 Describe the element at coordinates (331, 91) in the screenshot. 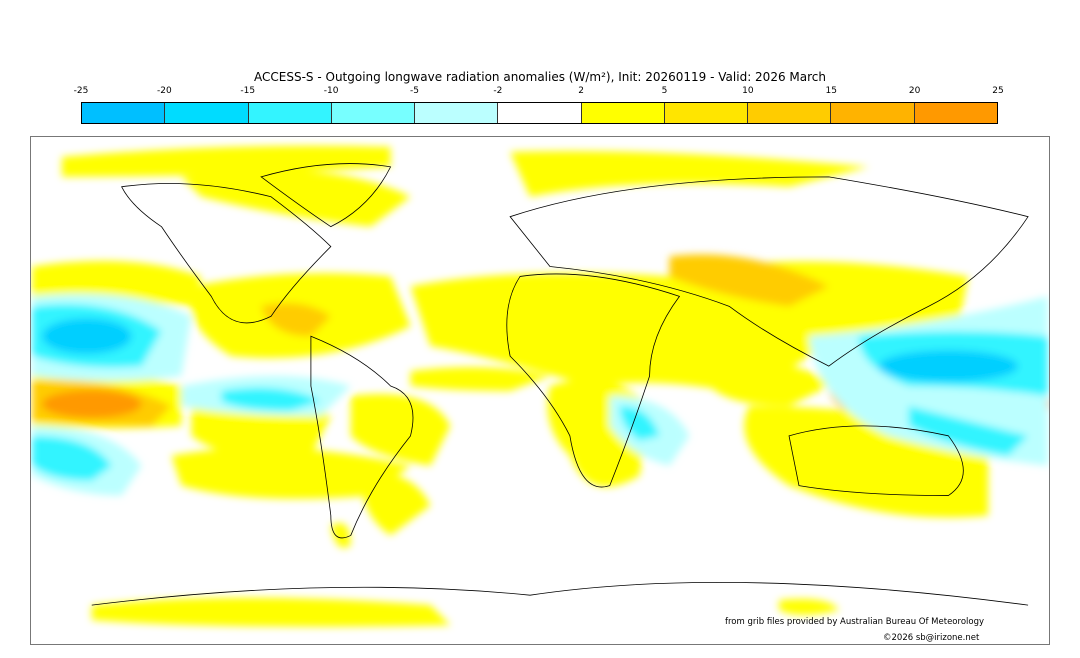

I see `colorbar-tick-label: -10` at that location.